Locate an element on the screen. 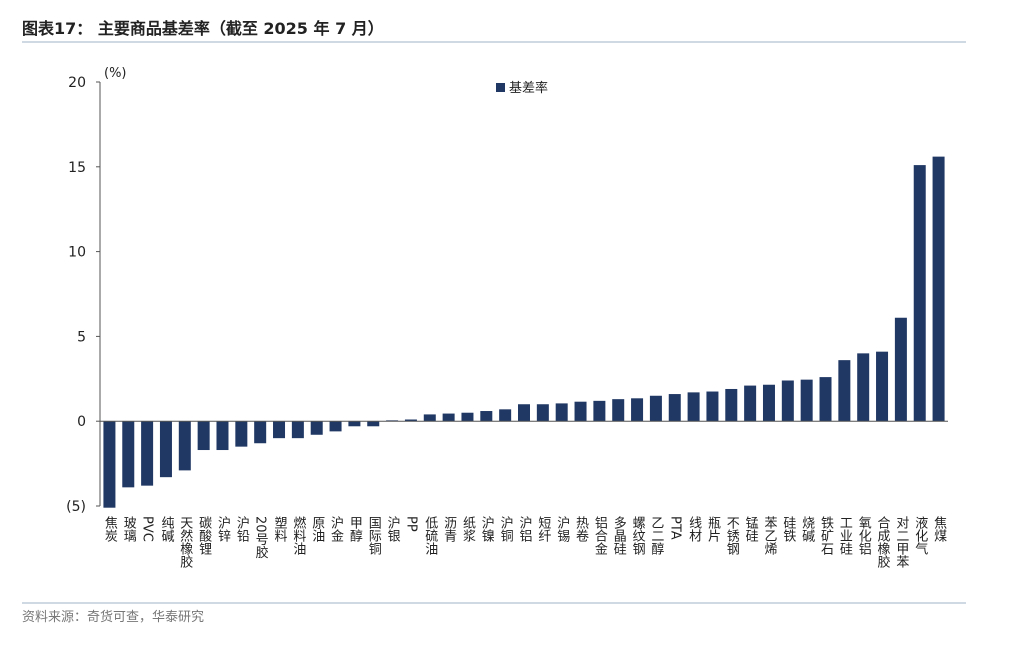 The image size is (1024, 646). x-tick-label: 低硫油 is located at coordinates (430, 535).